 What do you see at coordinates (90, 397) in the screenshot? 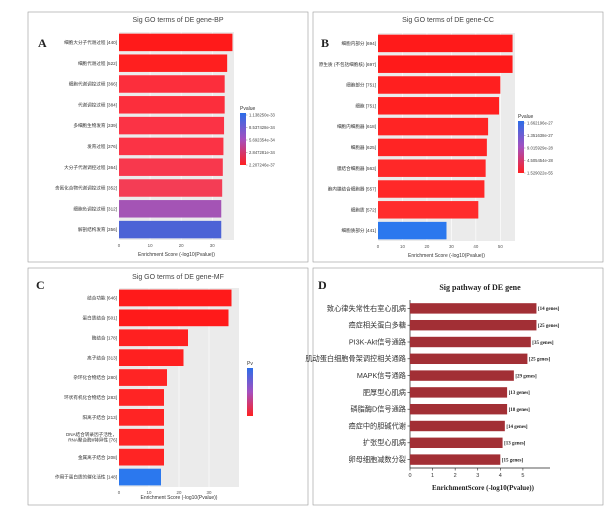
I see `category-label: 环状有机化合物结合 [283]` at bounding box center [90, 397].